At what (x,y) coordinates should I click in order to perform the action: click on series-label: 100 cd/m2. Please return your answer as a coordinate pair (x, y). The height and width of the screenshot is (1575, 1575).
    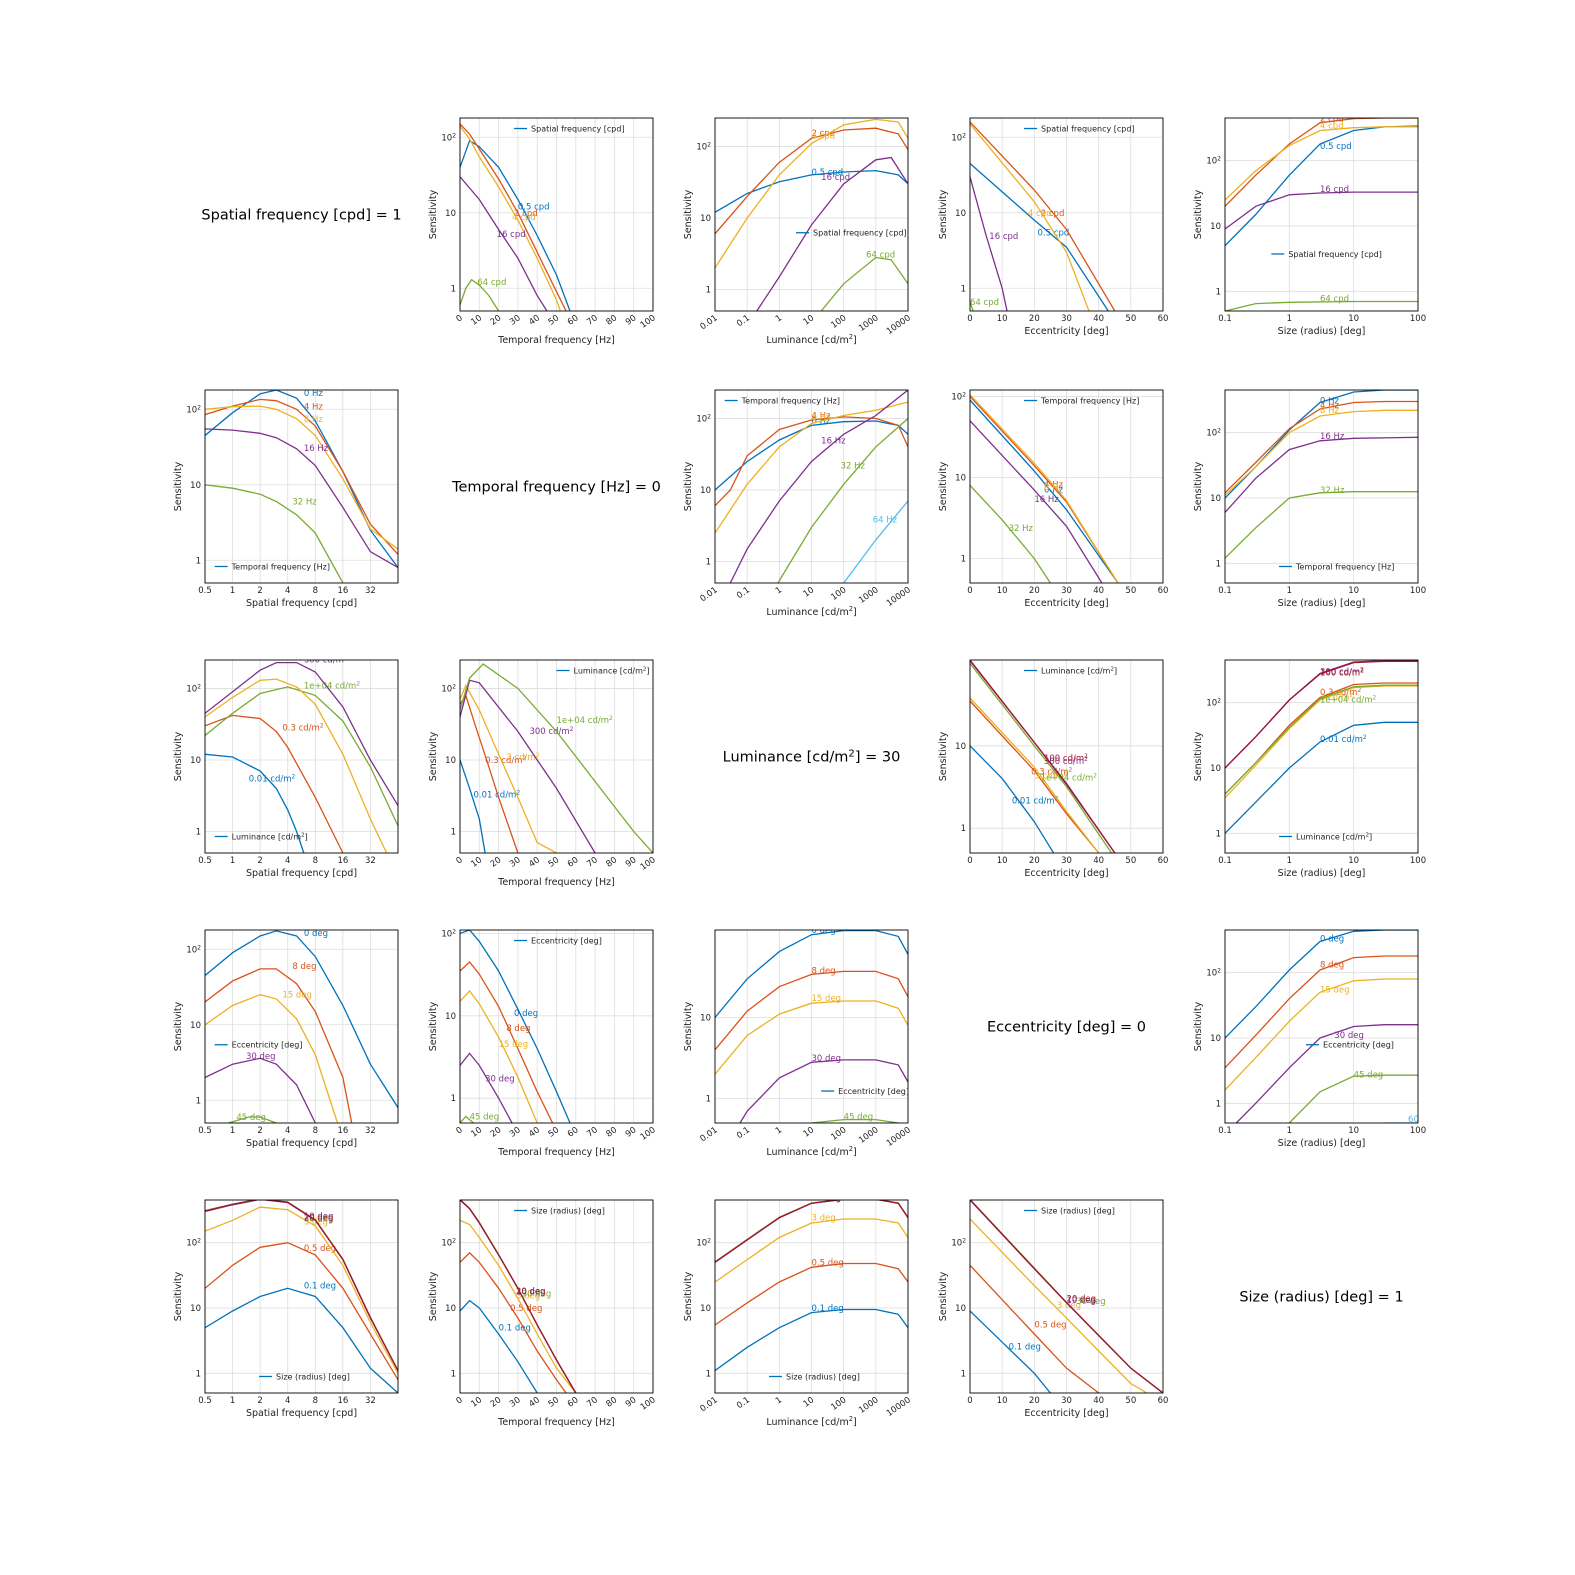
    Looking at the image, I should click on (1066, 759).